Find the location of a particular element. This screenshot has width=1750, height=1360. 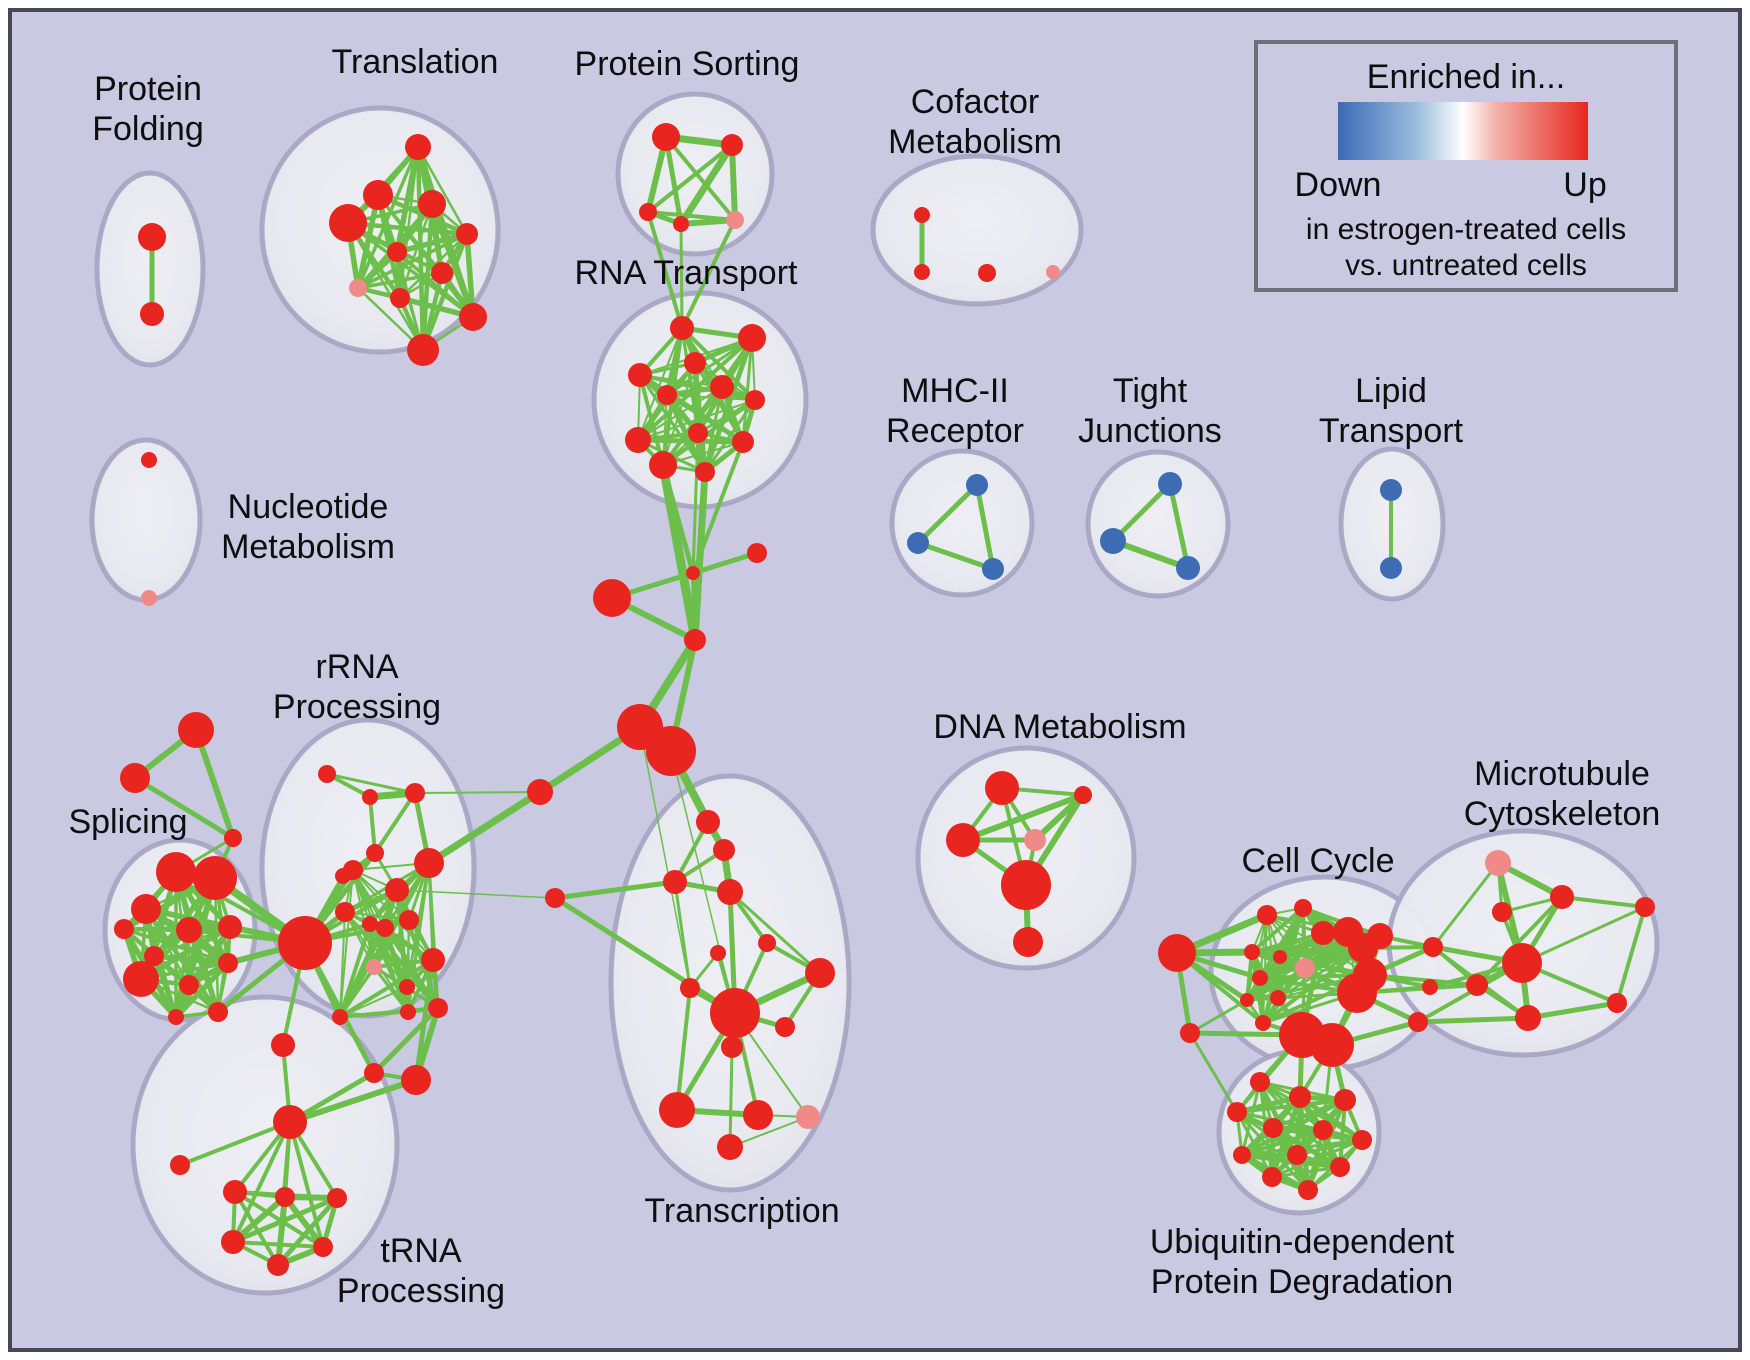

node-x7 is located at coordinates (767, 943).